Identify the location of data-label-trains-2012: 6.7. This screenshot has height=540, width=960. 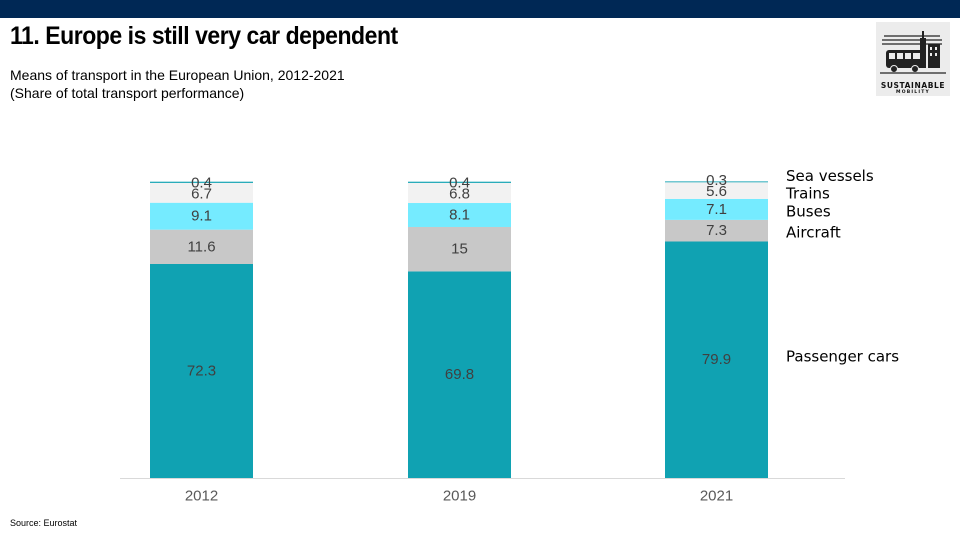
(201, 193).